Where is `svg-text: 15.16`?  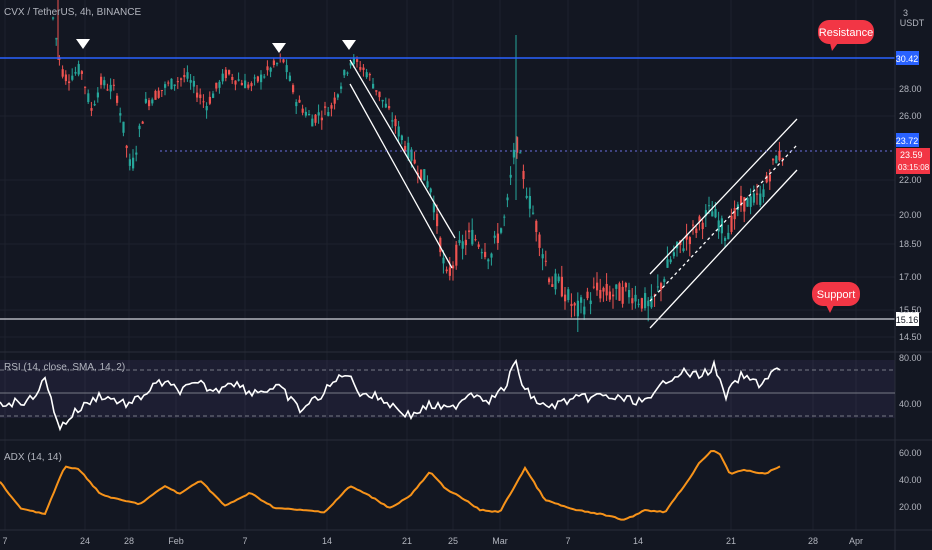 svg-text: 15.16 is located at coordinates (907, 320).